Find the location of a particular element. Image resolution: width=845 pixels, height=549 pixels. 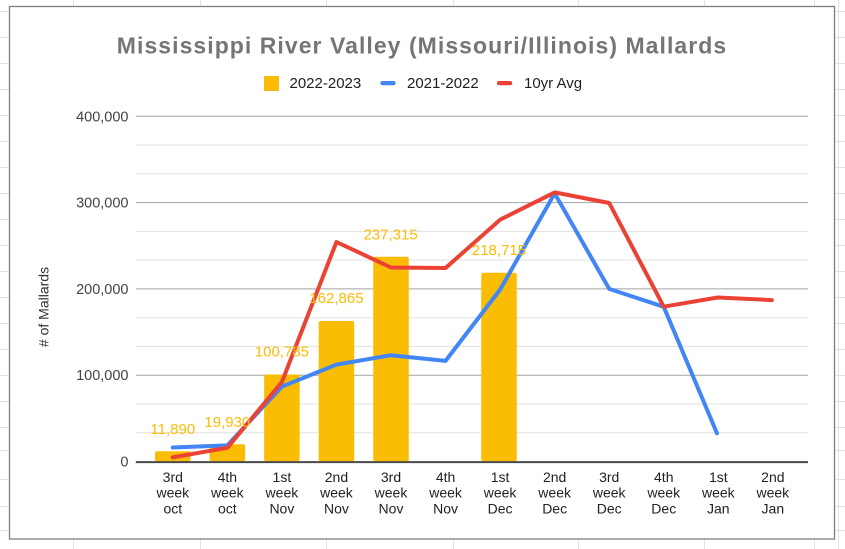

svg-text: 162,865 is located at coordinates (336, 298).